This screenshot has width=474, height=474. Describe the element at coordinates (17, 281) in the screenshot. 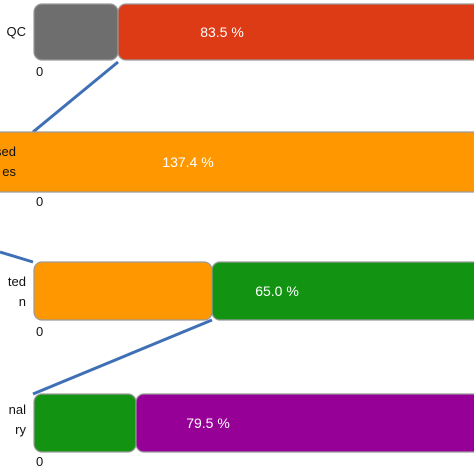

I see `category-label-3: ted` at that location.